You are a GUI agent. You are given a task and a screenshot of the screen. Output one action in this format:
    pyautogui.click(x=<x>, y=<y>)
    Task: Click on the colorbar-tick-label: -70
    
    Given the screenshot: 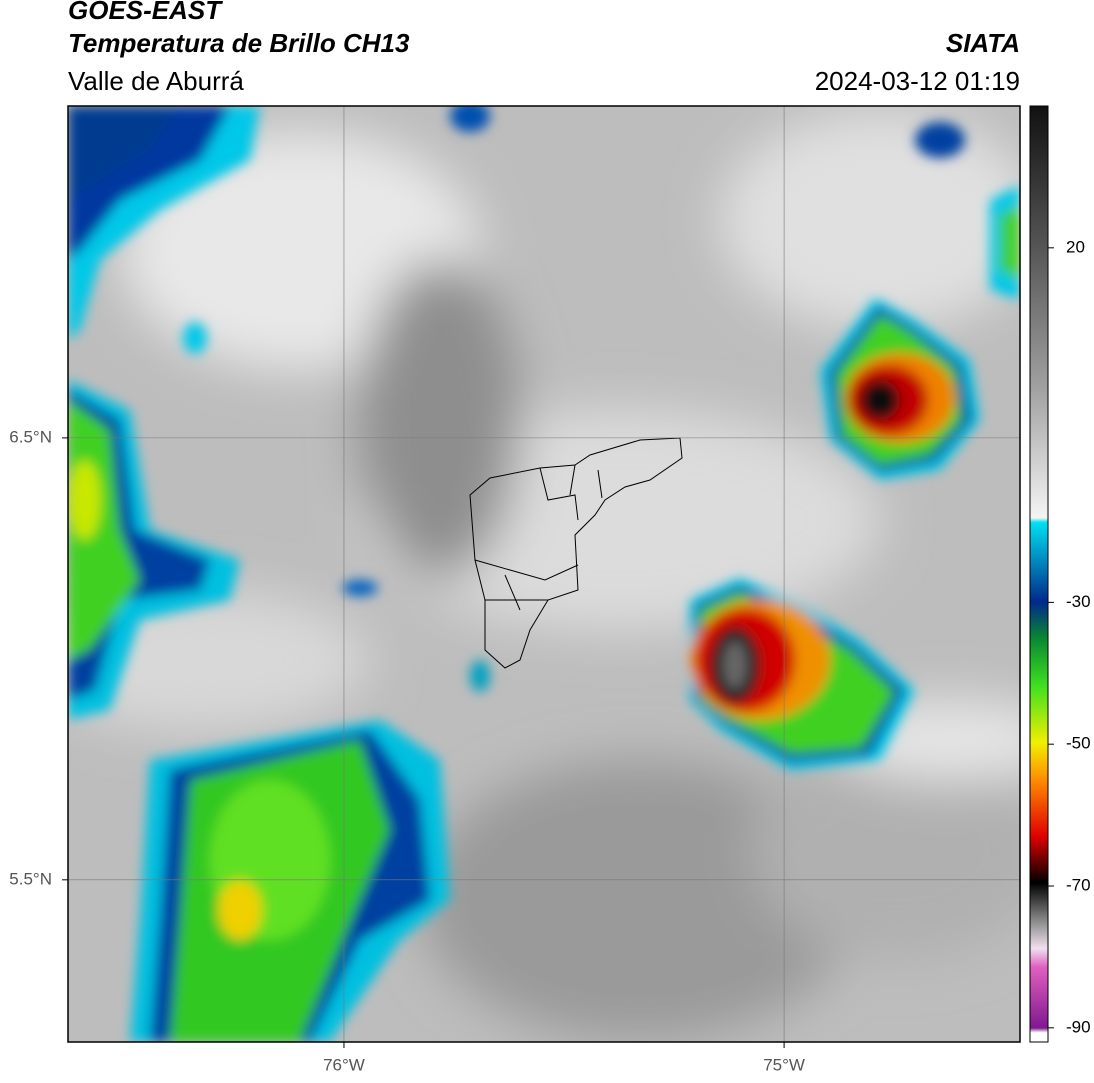 What is the action you would take?
    pyautogui.click(x=1078, y=884)
    